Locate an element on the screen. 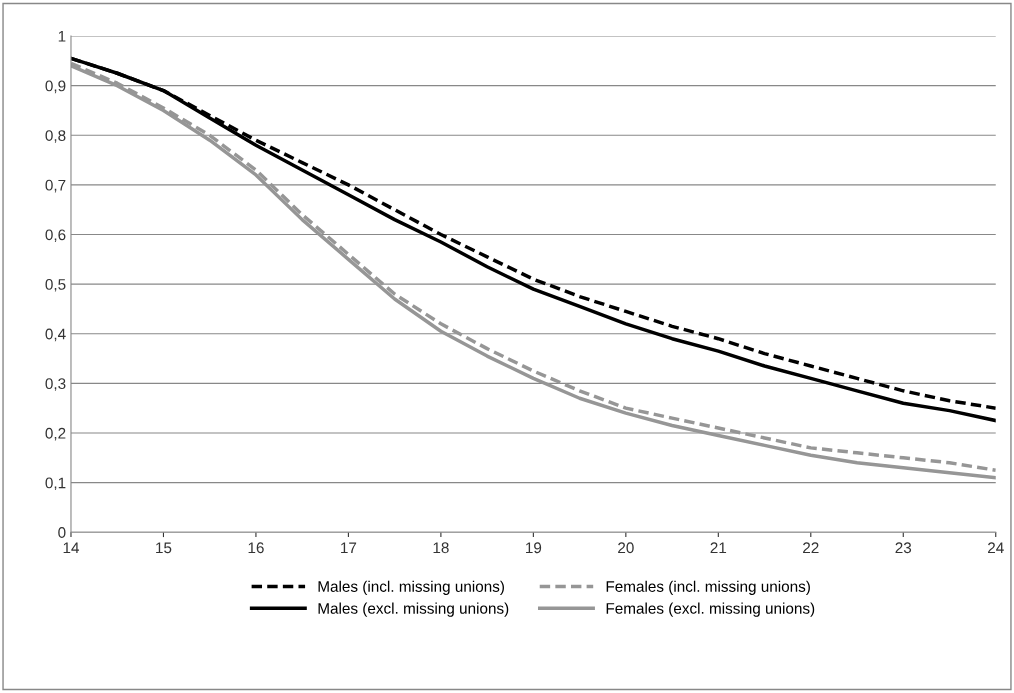 This screenshot has width=1014, height=693. x-tick-label: 22 is located at coordinates (811, 548).